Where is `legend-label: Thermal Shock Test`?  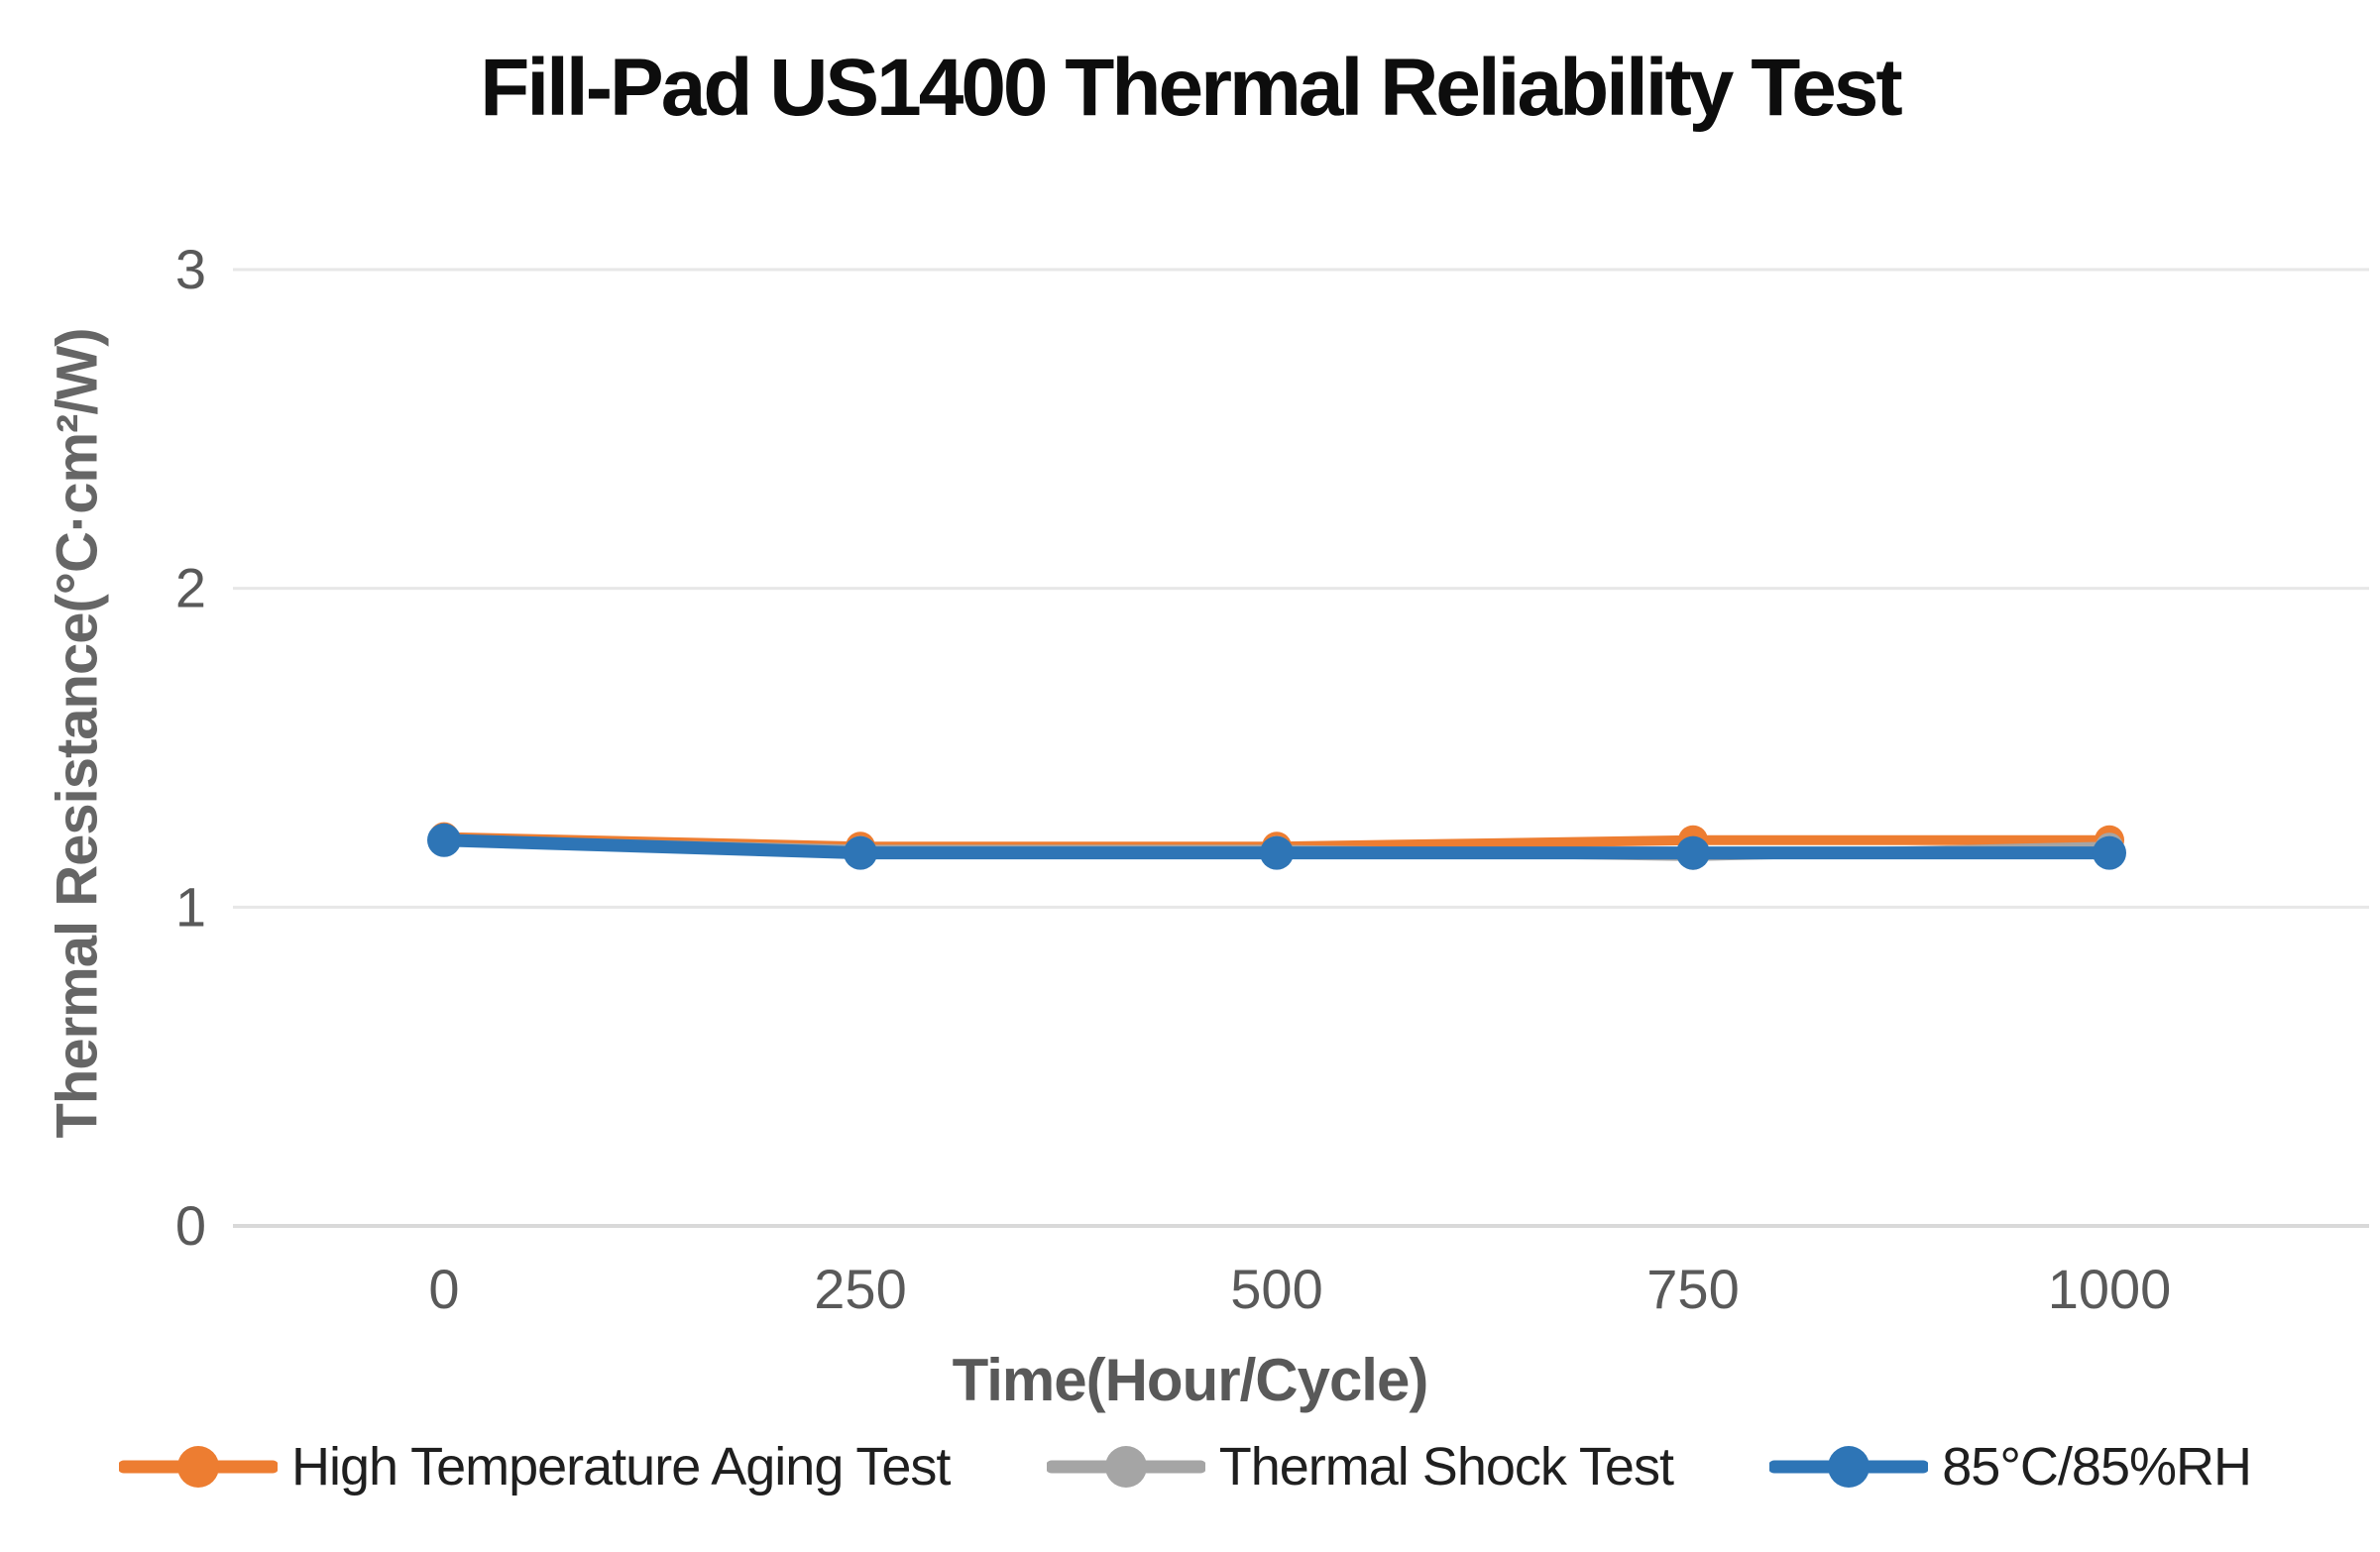 legend-label: Thermal Shock Test is located at coordinates (1446, 1467).